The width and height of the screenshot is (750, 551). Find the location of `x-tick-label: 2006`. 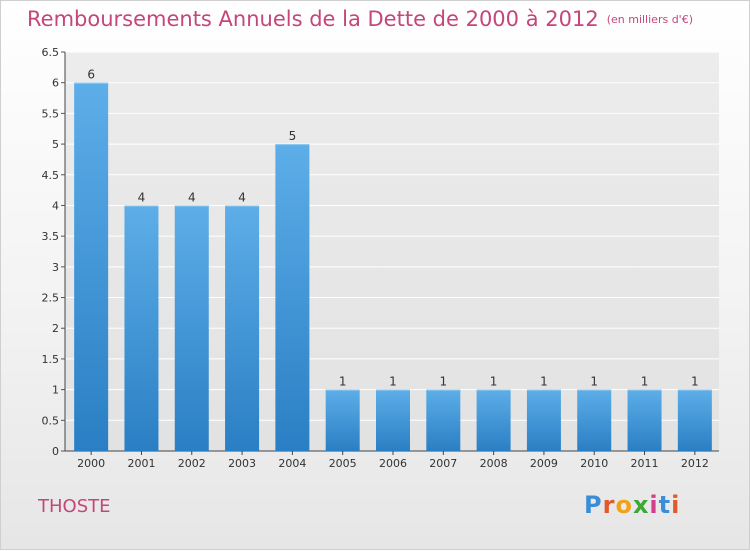

x-tick-label: 2006 is located at coordinates (393, 463).